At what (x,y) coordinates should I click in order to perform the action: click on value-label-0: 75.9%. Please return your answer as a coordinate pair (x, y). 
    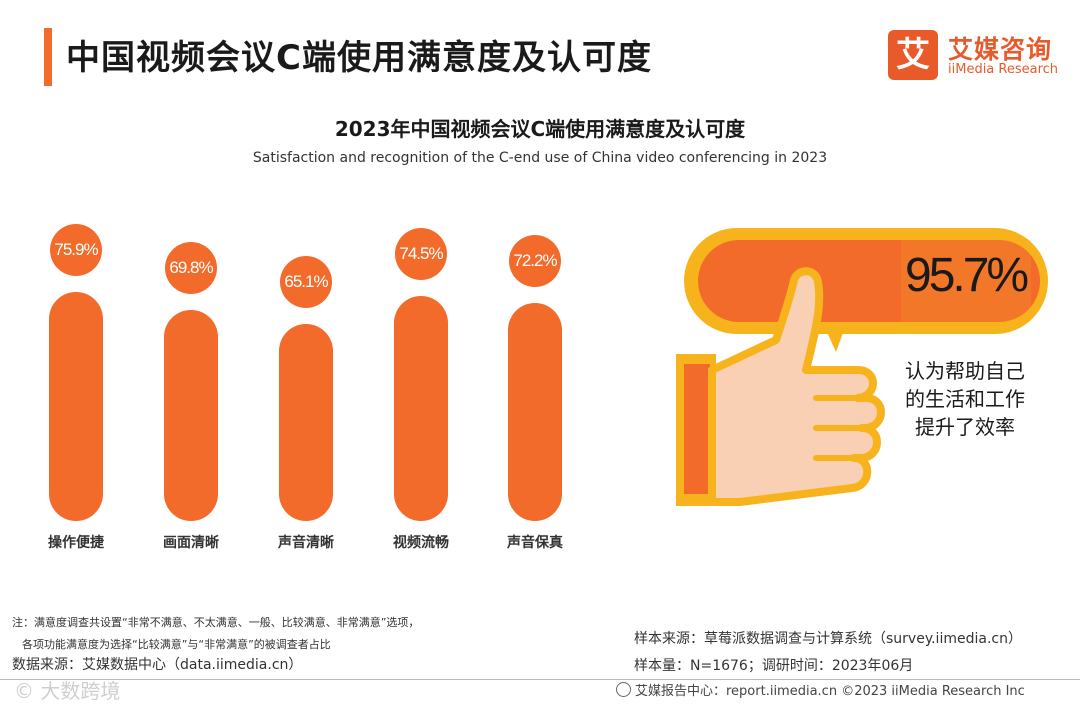
    Looking at the image, I should click on (76, 249).